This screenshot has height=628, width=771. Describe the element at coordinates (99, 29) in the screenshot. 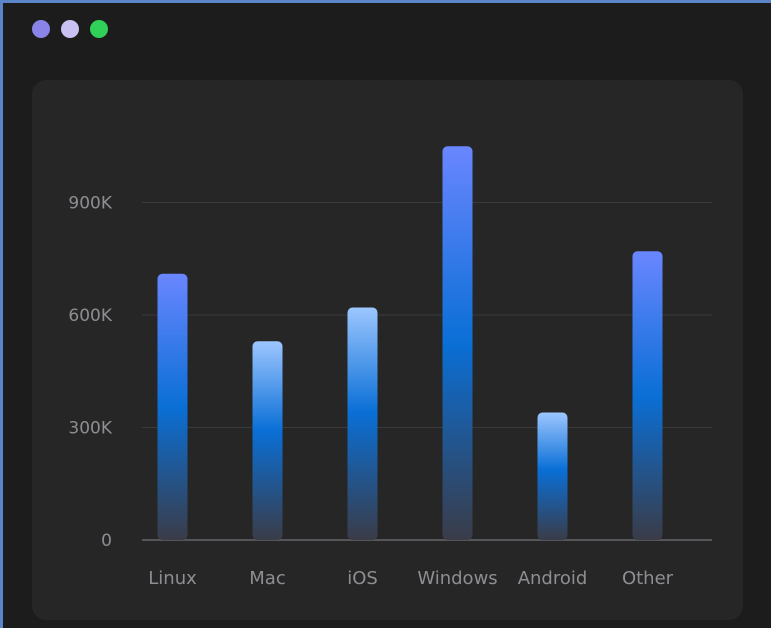

I see `zoom-button` at that location.